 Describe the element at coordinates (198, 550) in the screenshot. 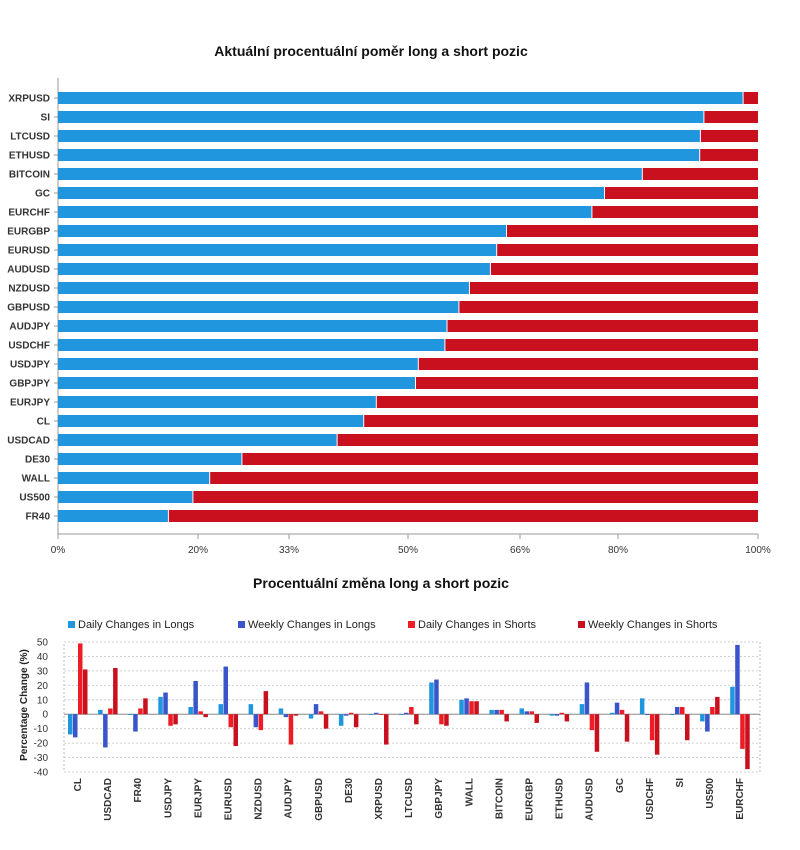

I see `ratio-x-tick-label: 20%` at that location.